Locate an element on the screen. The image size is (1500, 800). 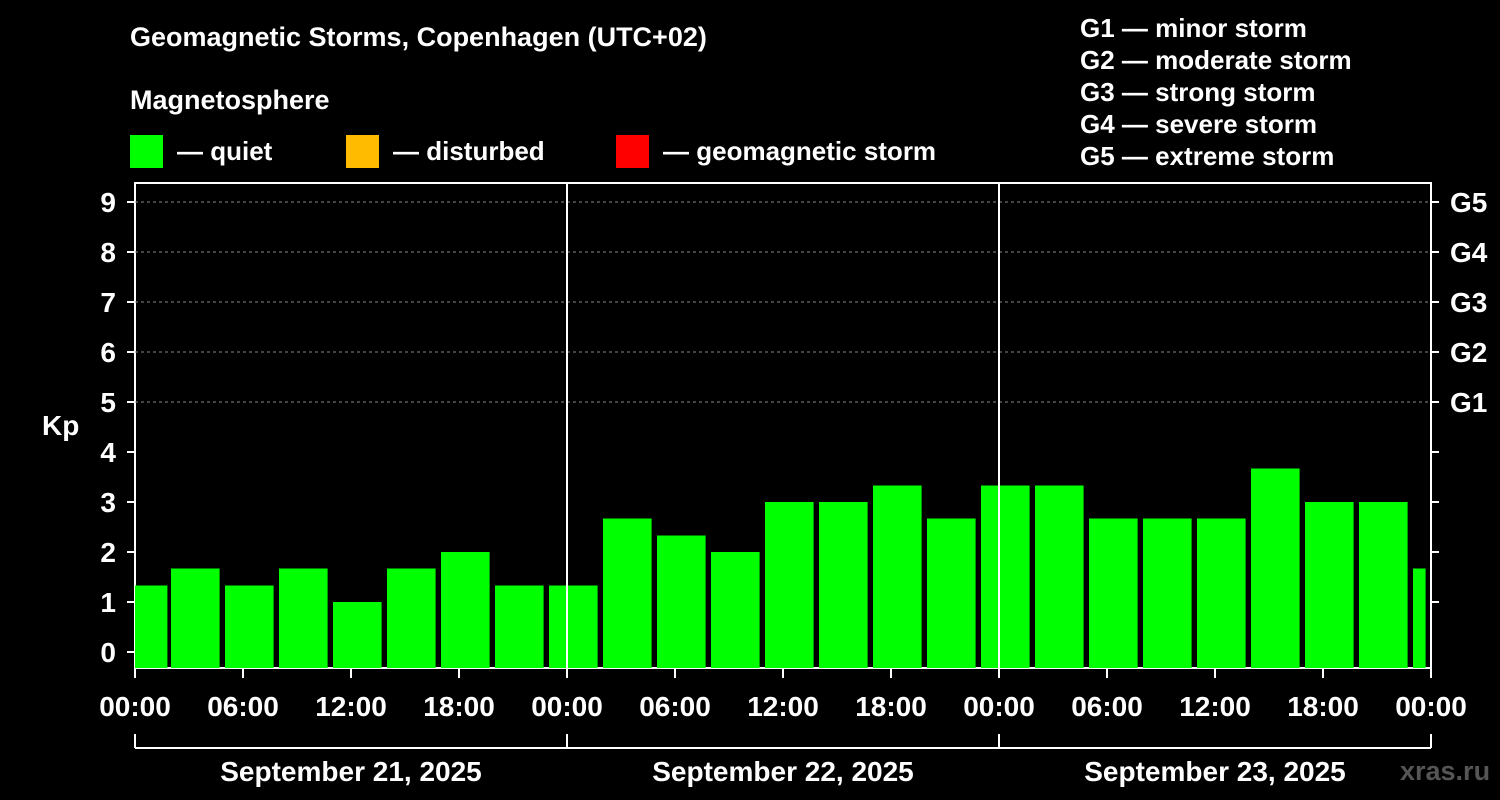
watermark: xras.ru is located at coordinates (1445, 771).